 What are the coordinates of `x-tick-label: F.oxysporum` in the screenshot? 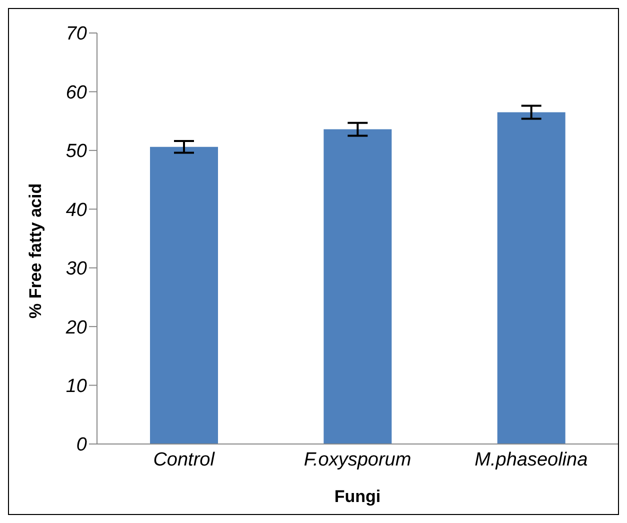 It's located at (358, 459).